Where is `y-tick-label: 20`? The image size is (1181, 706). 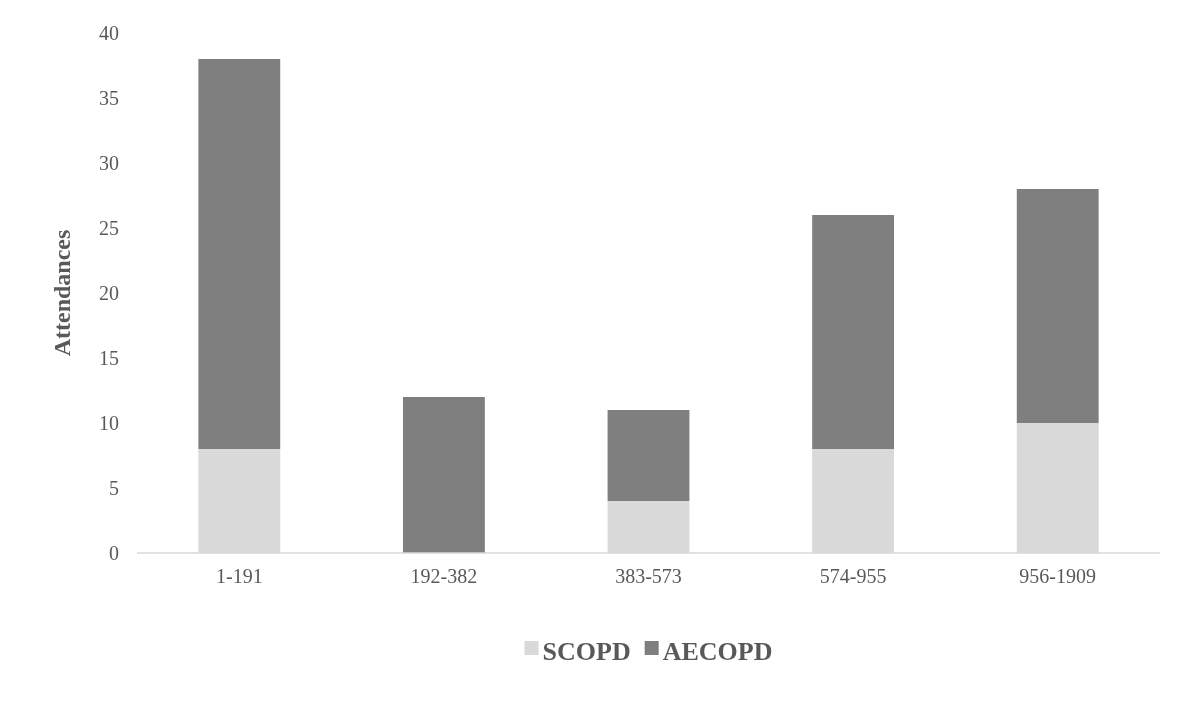
y-tick-label: 20 is located at coordinates (109, 292).